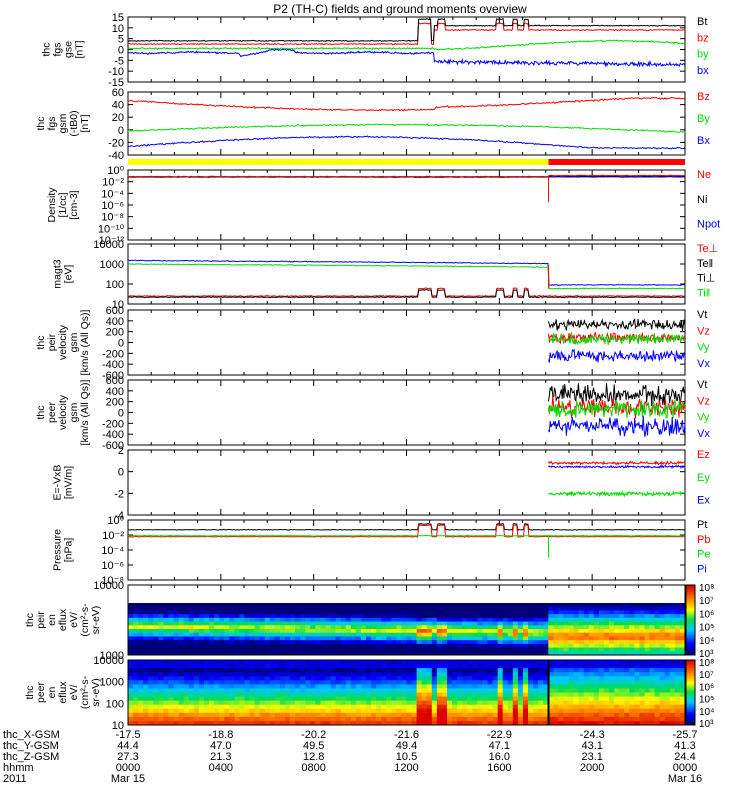 The width and height of the screenshot is (750, 805). Describe the element at coordinates (80, 49) in the screenshot. I see `y-label-line: [nT]` at that location.